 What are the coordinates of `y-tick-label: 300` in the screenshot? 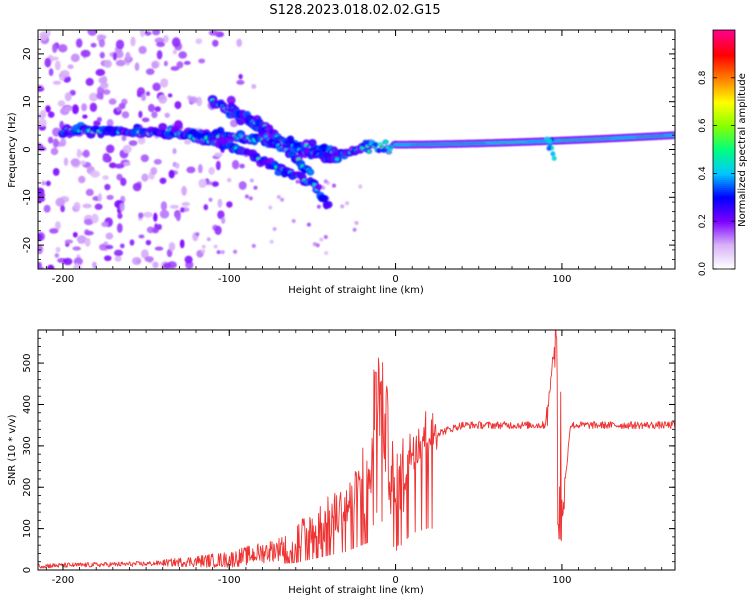 It's located at (27, 445).